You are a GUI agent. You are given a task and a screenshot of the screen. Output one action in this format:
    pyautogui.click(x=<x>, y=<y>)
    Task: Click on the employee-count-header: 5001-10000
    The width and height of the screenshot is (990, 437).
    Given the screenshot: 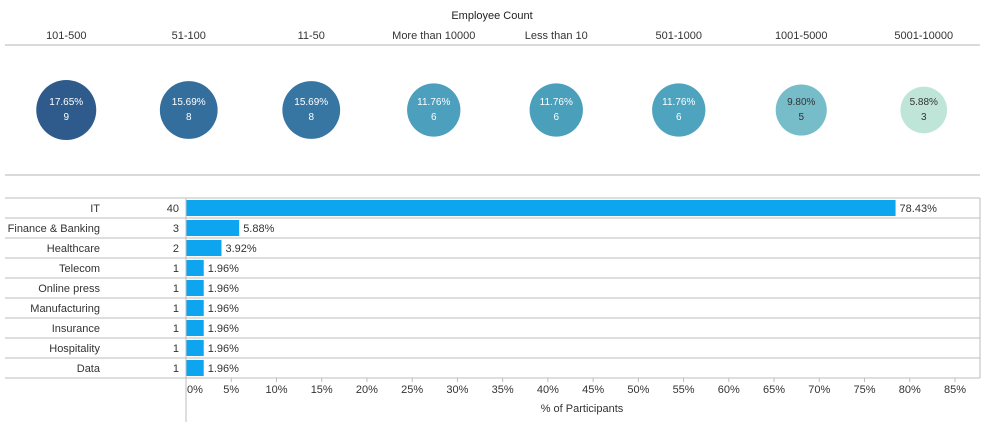 What is the action you would take?
    pyautogui.click(x=923, y=36)
    